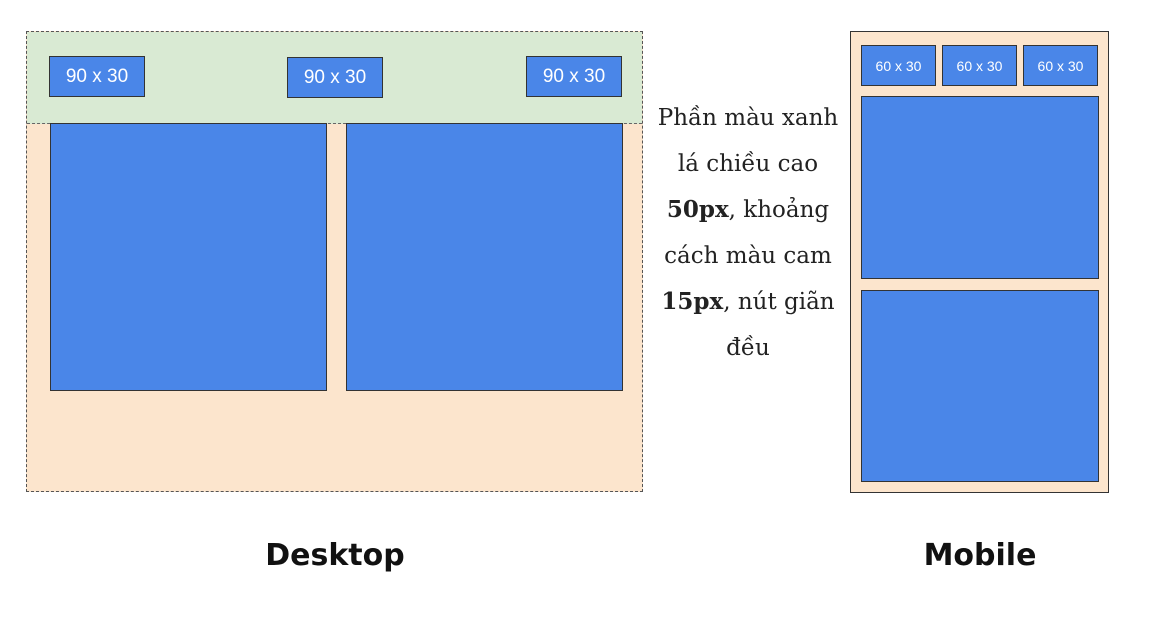 This screenshot has height=621, width=1152. What do you see at coordinates (779, 325) in the screenshot?
I see `description-text-3: , nút giãn đều` at bounding box center [779, 325].